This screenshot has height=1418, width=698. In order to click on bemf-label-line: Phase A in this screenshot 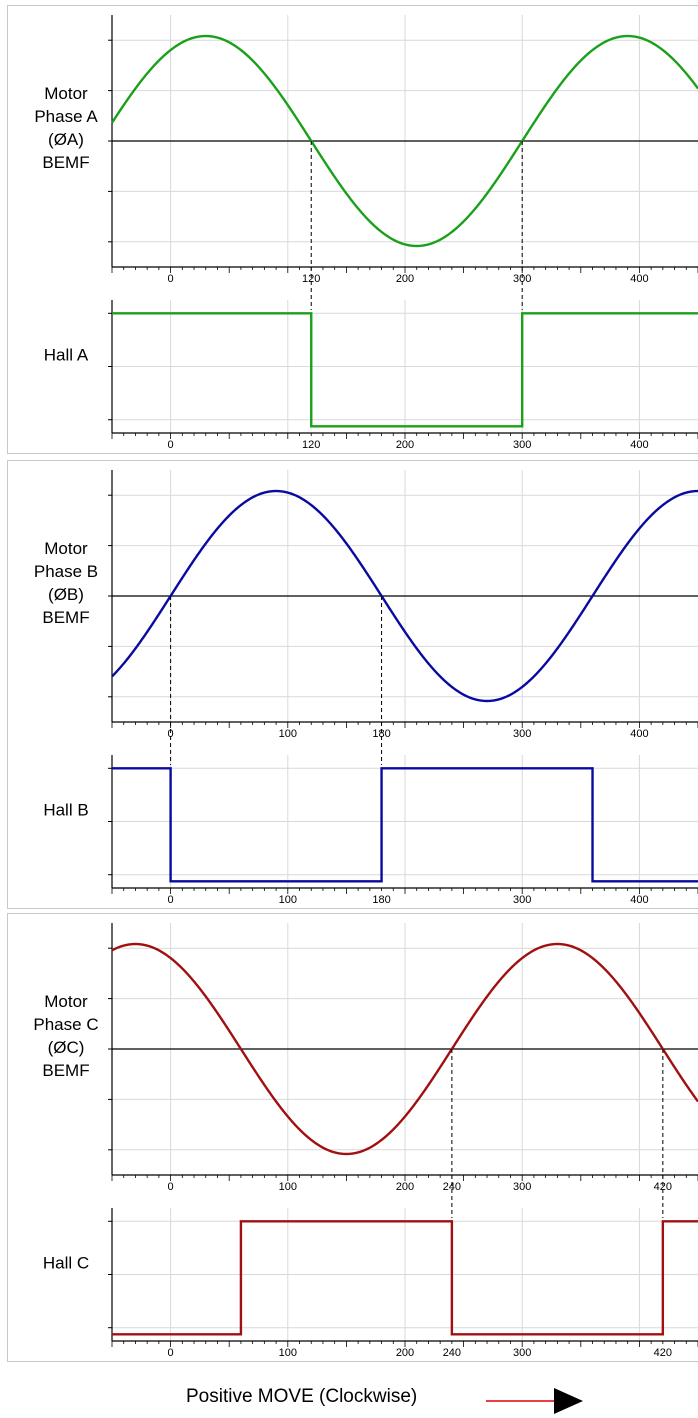, I will do `click(66, 116)`.